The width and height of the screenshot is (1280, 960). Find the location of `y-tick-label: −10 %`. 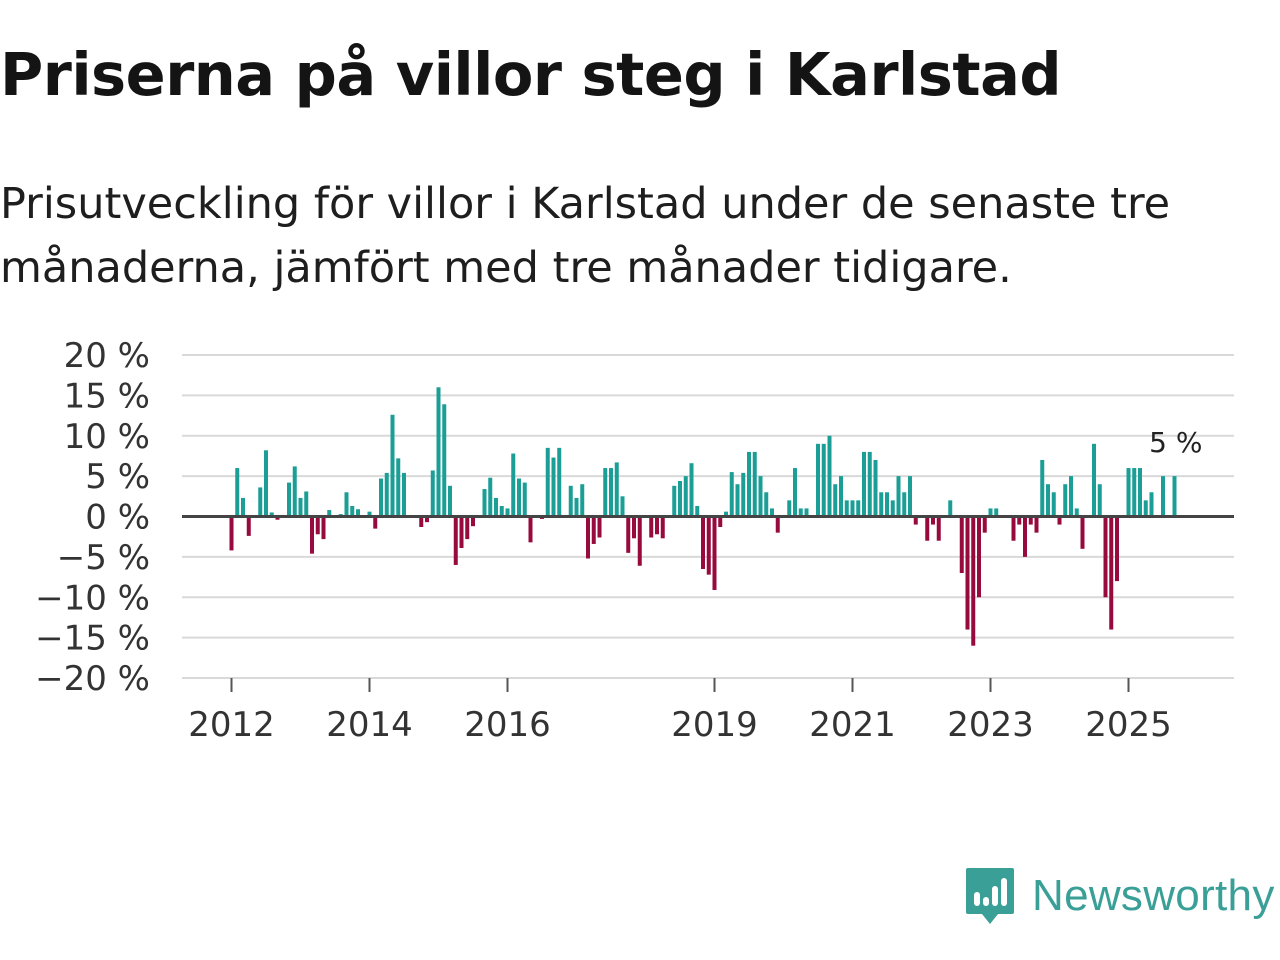

y-tick-label: −10 % is located at coordinates (92, 598).